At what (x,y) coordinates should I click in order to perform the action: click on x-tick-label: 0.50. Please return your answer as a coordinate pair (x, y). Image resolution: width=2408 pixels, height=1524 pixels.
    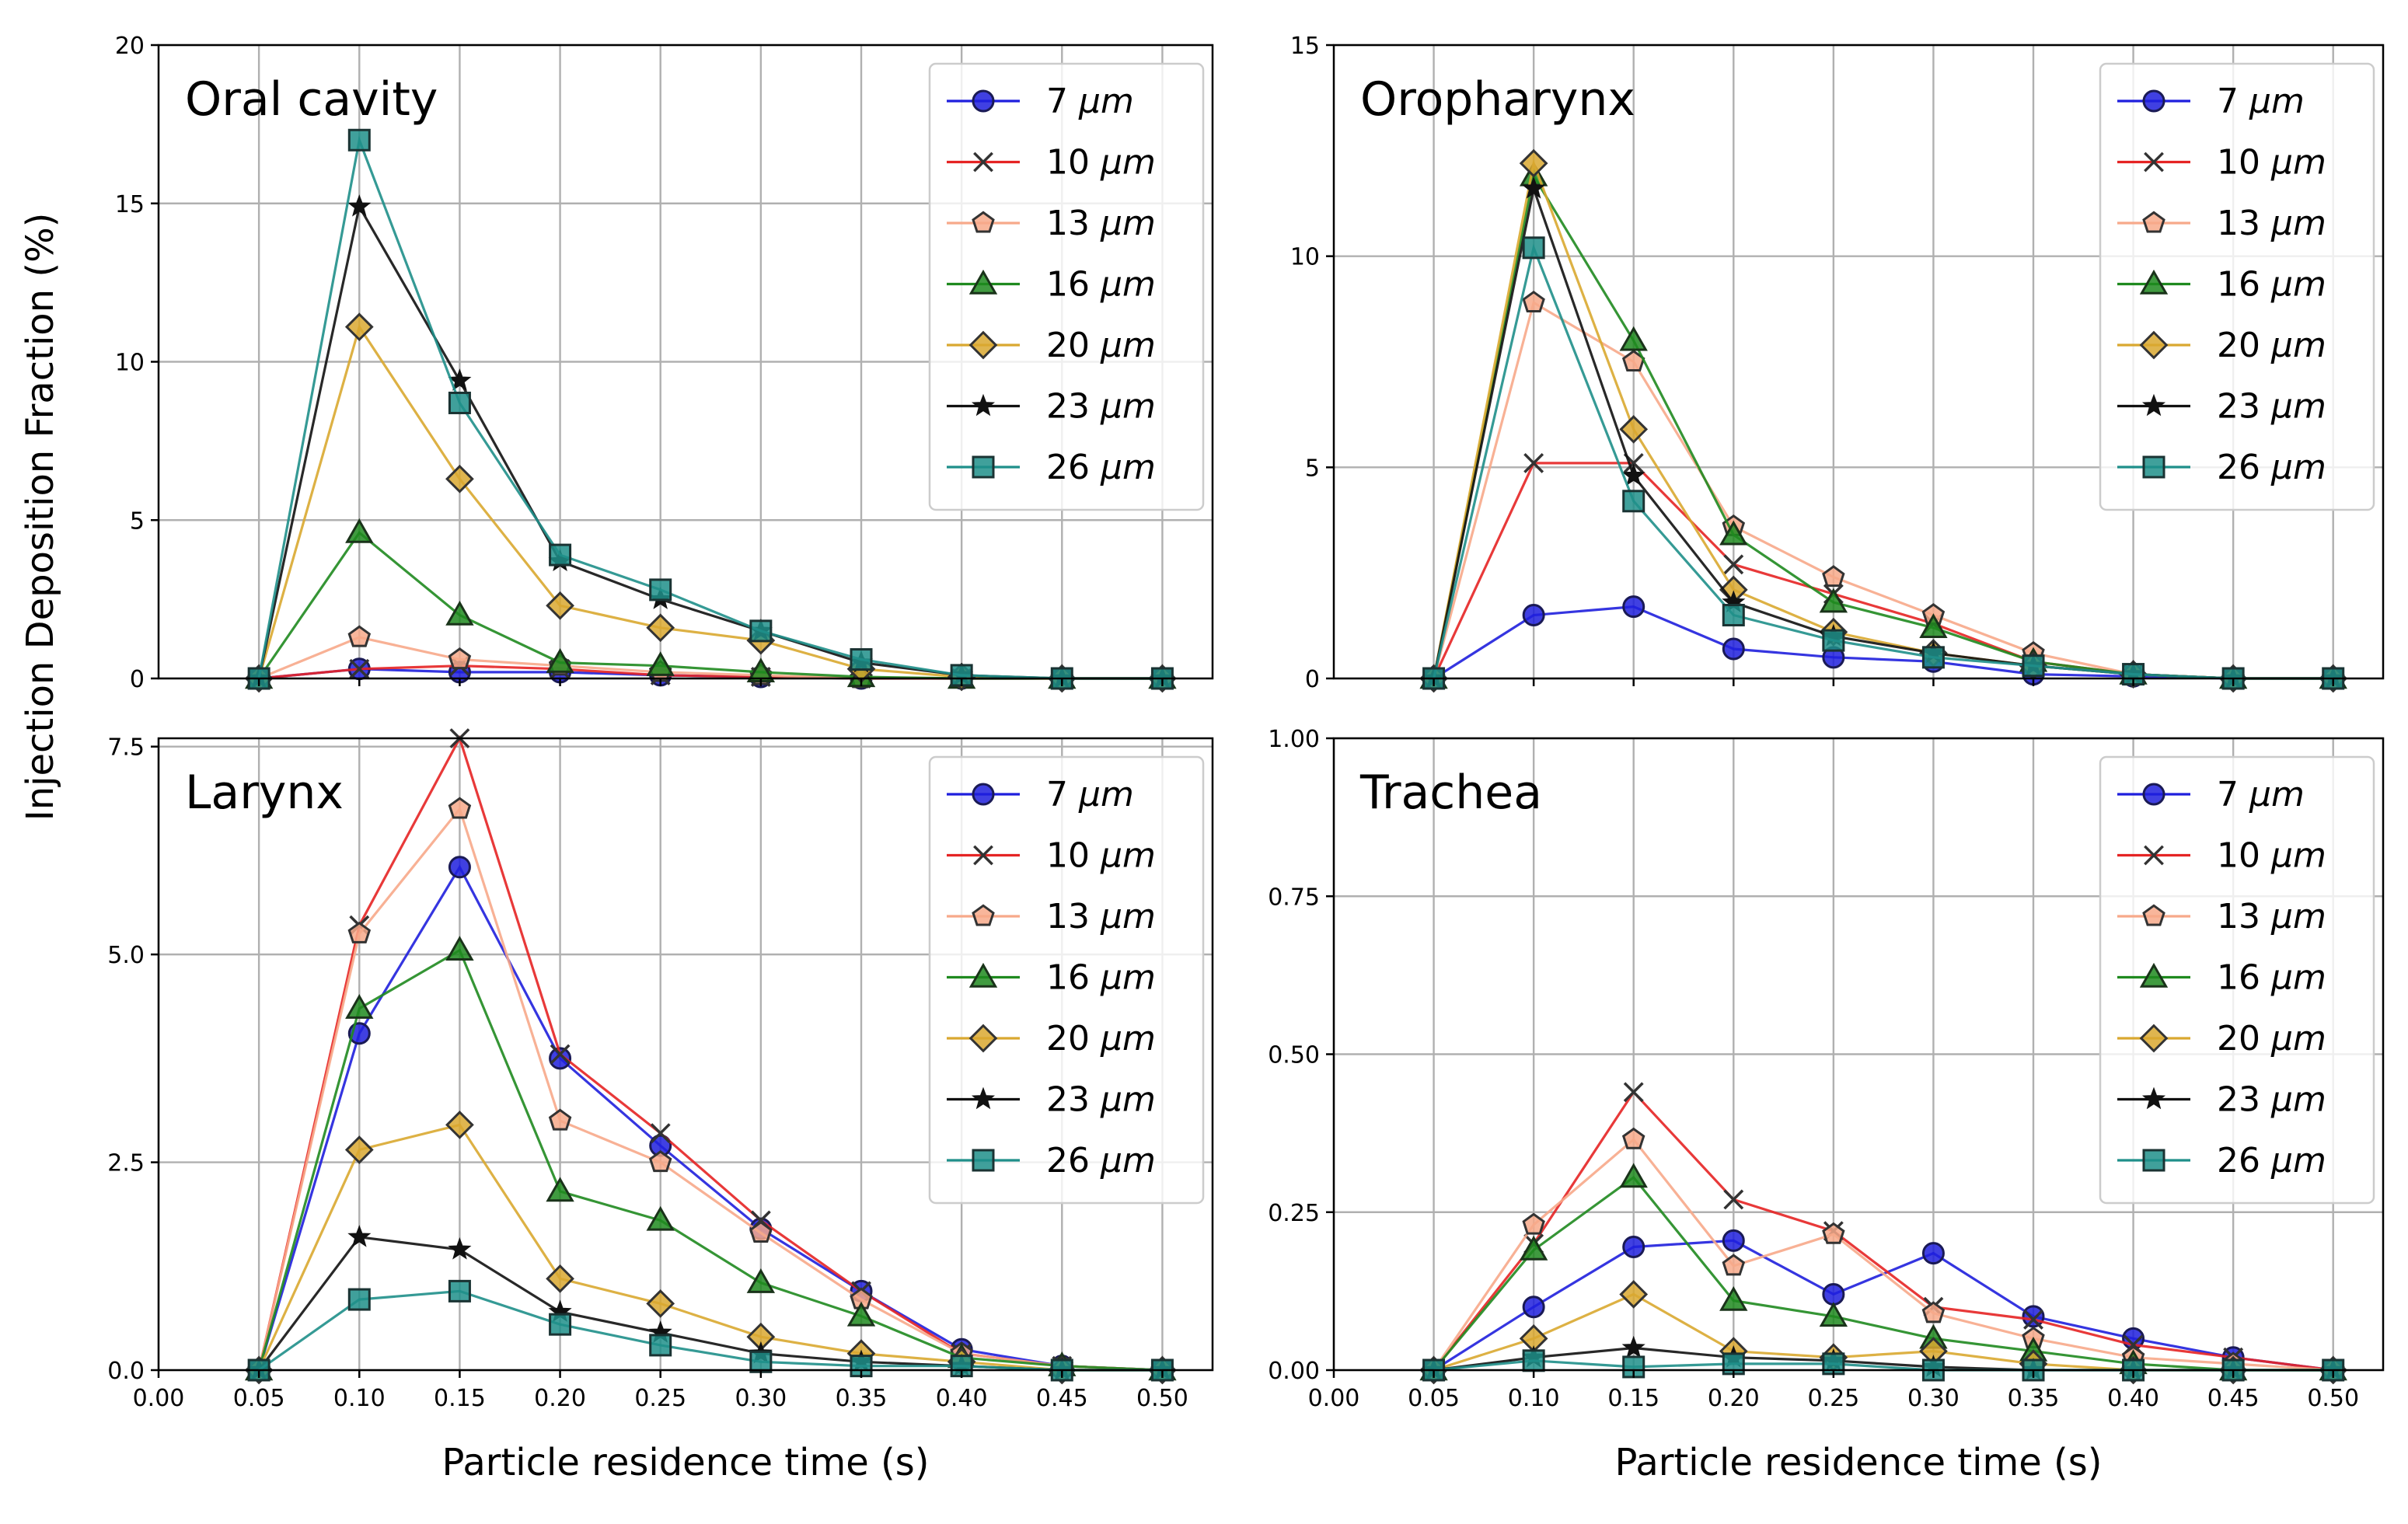
    Looking at the image, I should click on (1162, 1399).